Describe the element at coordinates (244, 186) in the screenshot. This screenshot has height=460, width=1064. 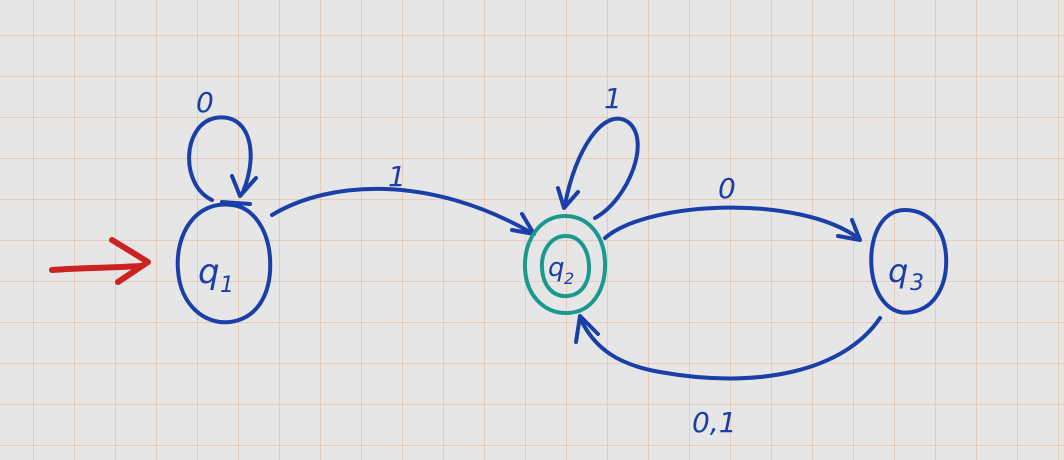
I see `q1-loop-arrowhead` at that location.